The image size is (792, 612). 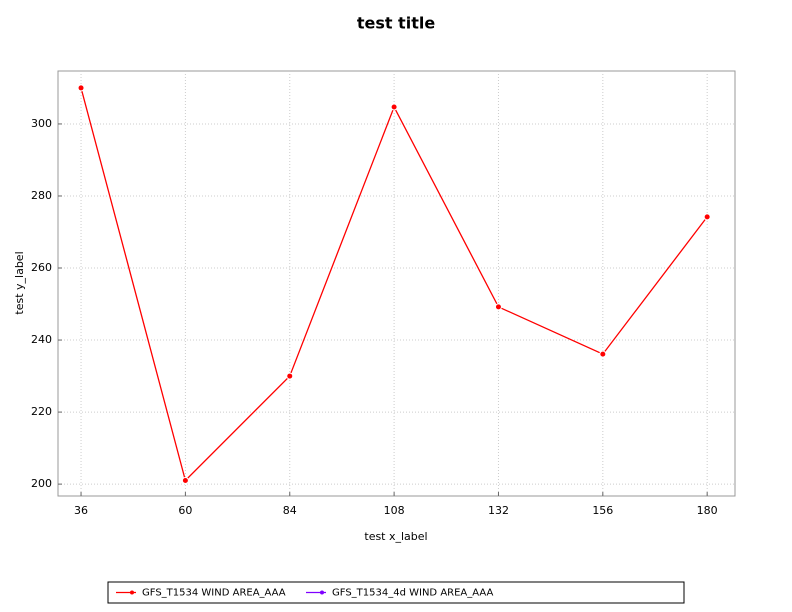 I want to click on x-tick-label: 156, so click(x=602, y=510).